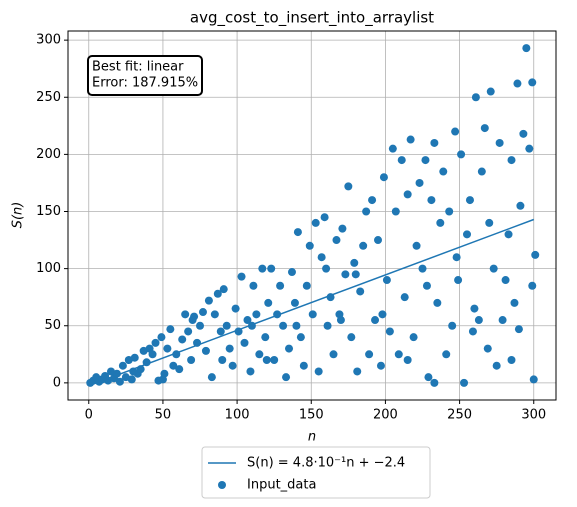  I want to click on y-tick-label: 150, so click(48, 211).